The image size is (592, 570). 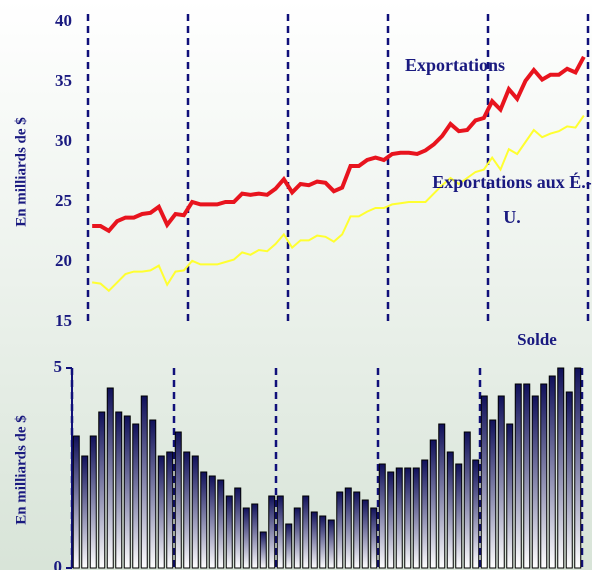 I want to click on y-tick-label: 40, so click(x=63, y=20).